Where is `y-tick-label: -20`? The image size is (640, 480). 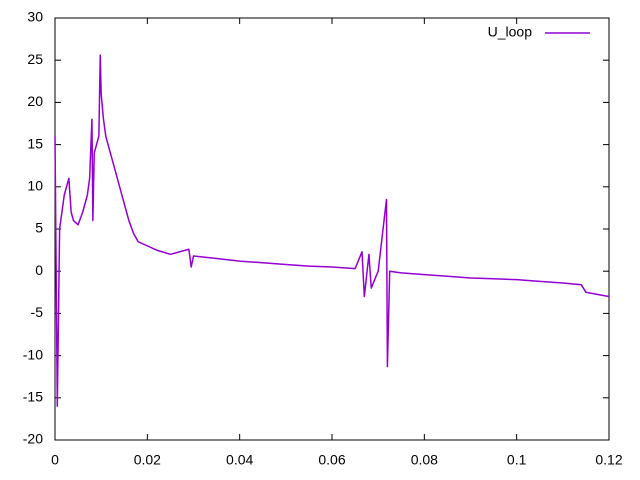 y-tick-label: -20 is located at coordinates (33, 439).